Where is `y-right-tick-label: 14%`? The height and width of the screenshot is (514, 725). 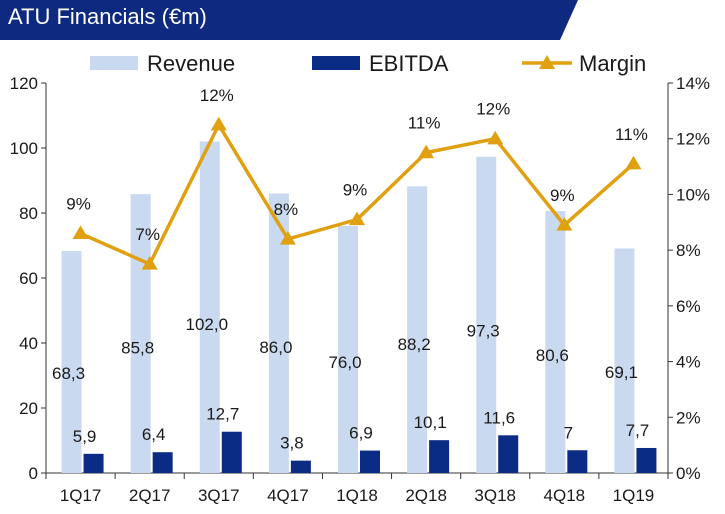
y-right-tick-label: 14% is located at coordinates (693, 83).